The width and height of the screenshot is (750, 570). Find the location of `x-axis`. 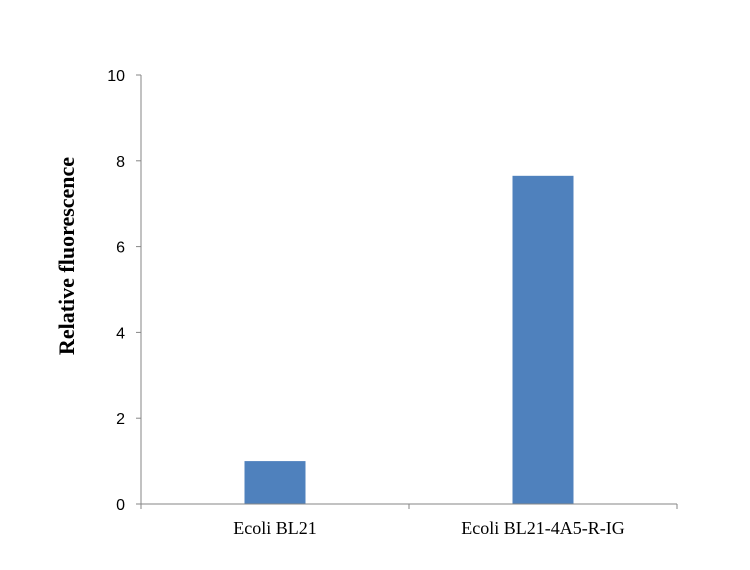

x-axis is located at coordinates (409, 506).